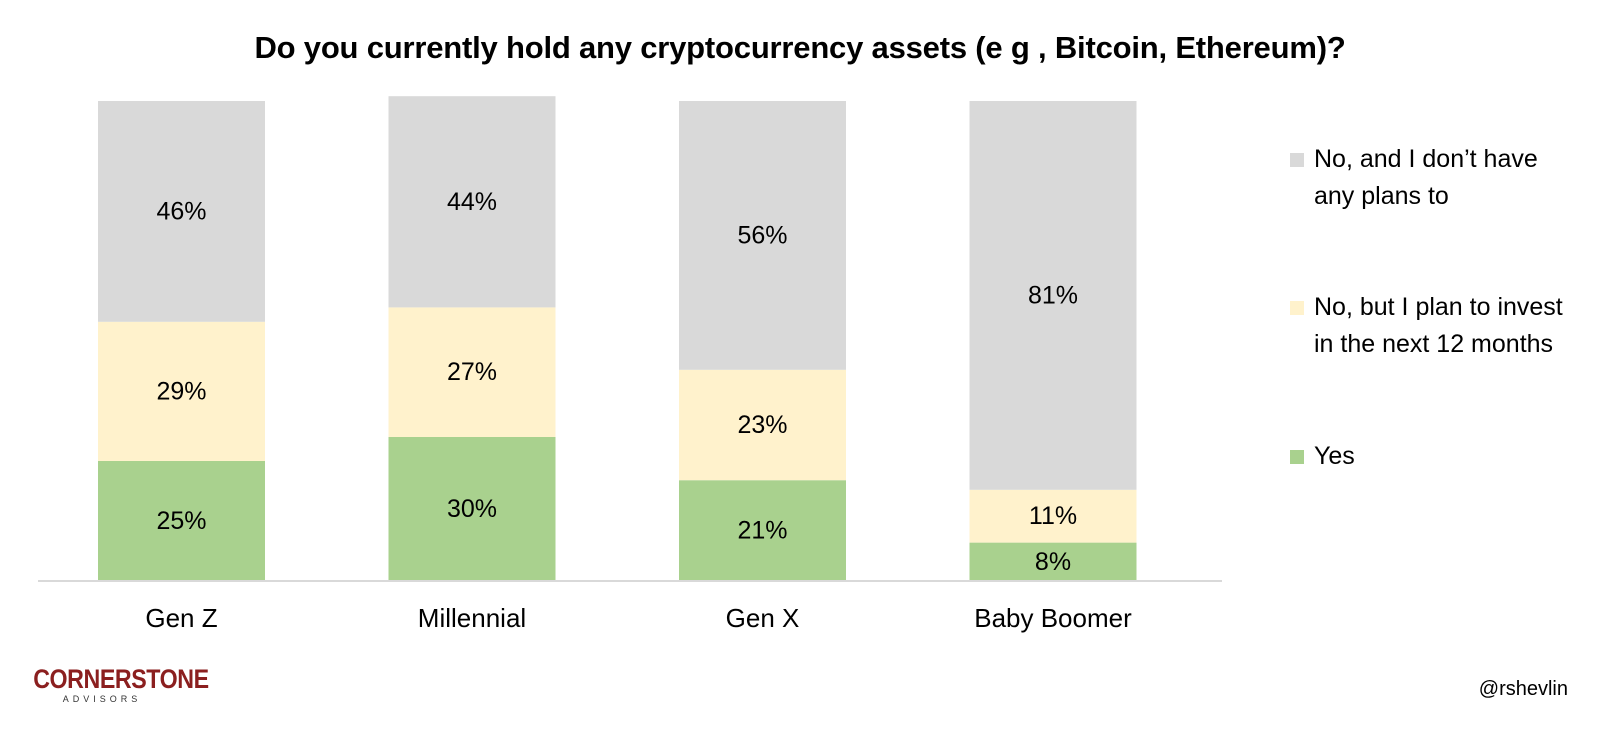 The image size is (1600, 738). I want to click on data-label-baby-boomer-series-2: 81%, so click(1053, 295).